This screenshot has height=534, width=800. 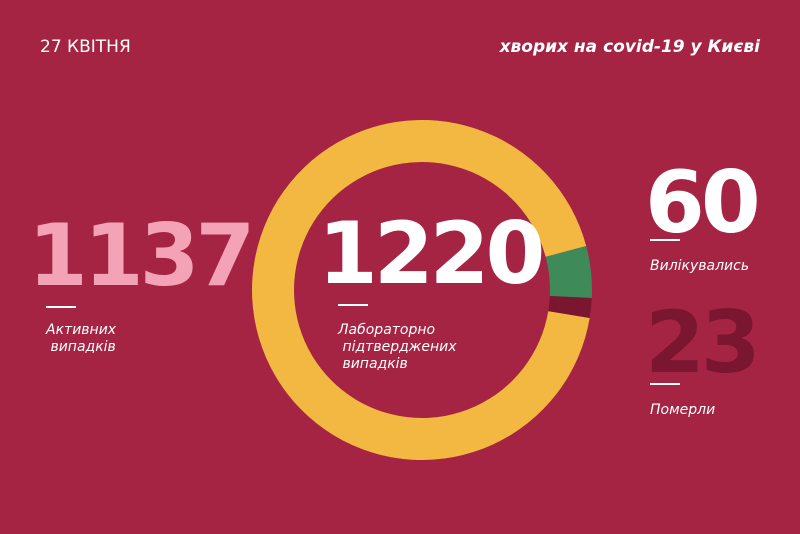 I want to click on active-label: Активних випадків, so click(x=81, y=338).